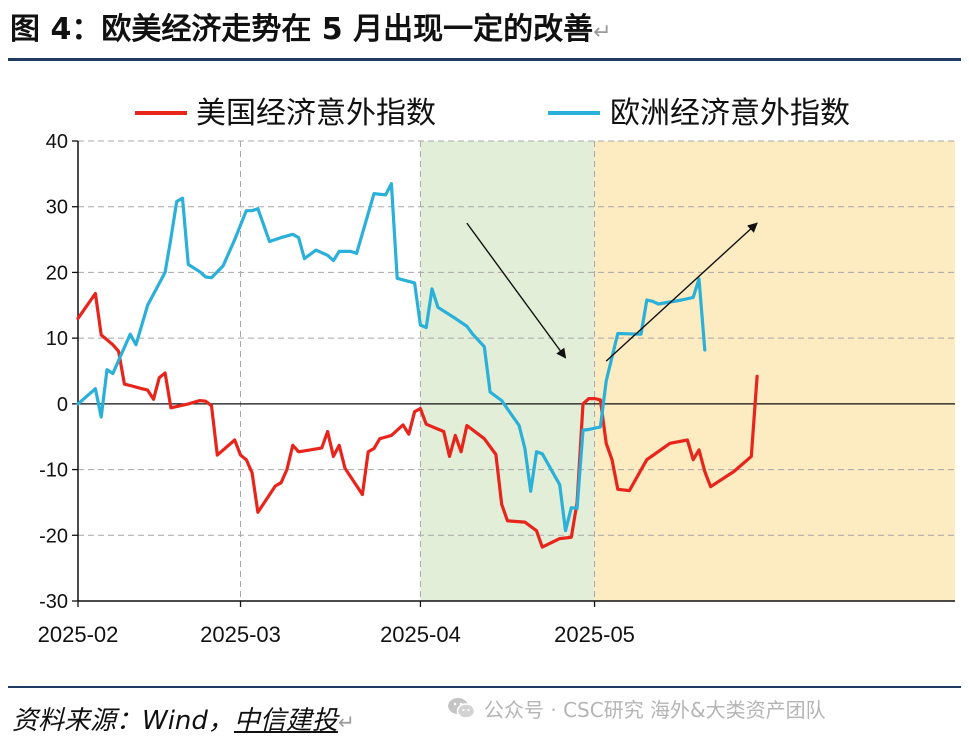 Image resolution: width=969 pixels, height=744 pixels. What do you see at coordinates (730, 113) in the screenshot?
I see `legend-label: 欧洲经济意外指数` at bounding box center [730, 113].